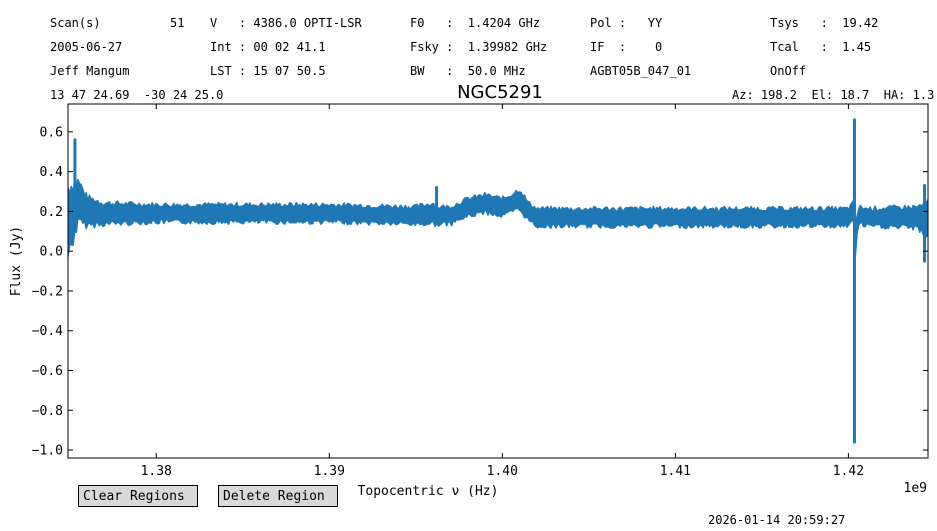 The width and height of the screenshot is (937, 531). What do you see at coordinates (479, 47) in the screenshot?
I see `header-row2-col3: Fsky : 1.39982 GHz` at bounding box center [479, 47].